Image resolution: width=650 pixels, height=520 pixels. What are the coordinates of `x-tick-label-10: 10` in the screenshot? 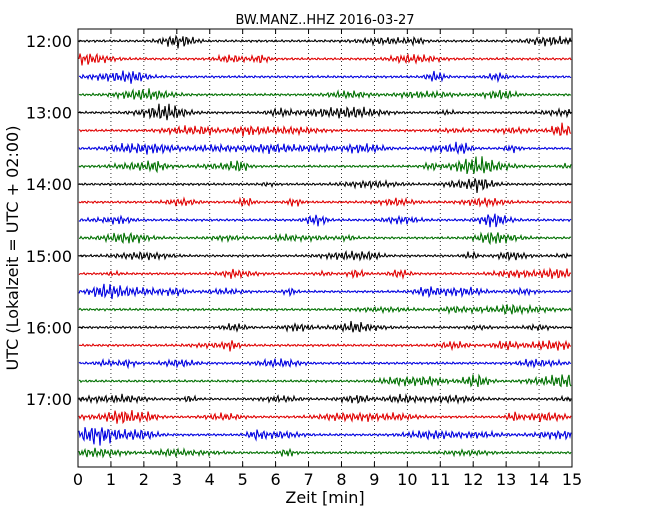 It's located at (407, 479).